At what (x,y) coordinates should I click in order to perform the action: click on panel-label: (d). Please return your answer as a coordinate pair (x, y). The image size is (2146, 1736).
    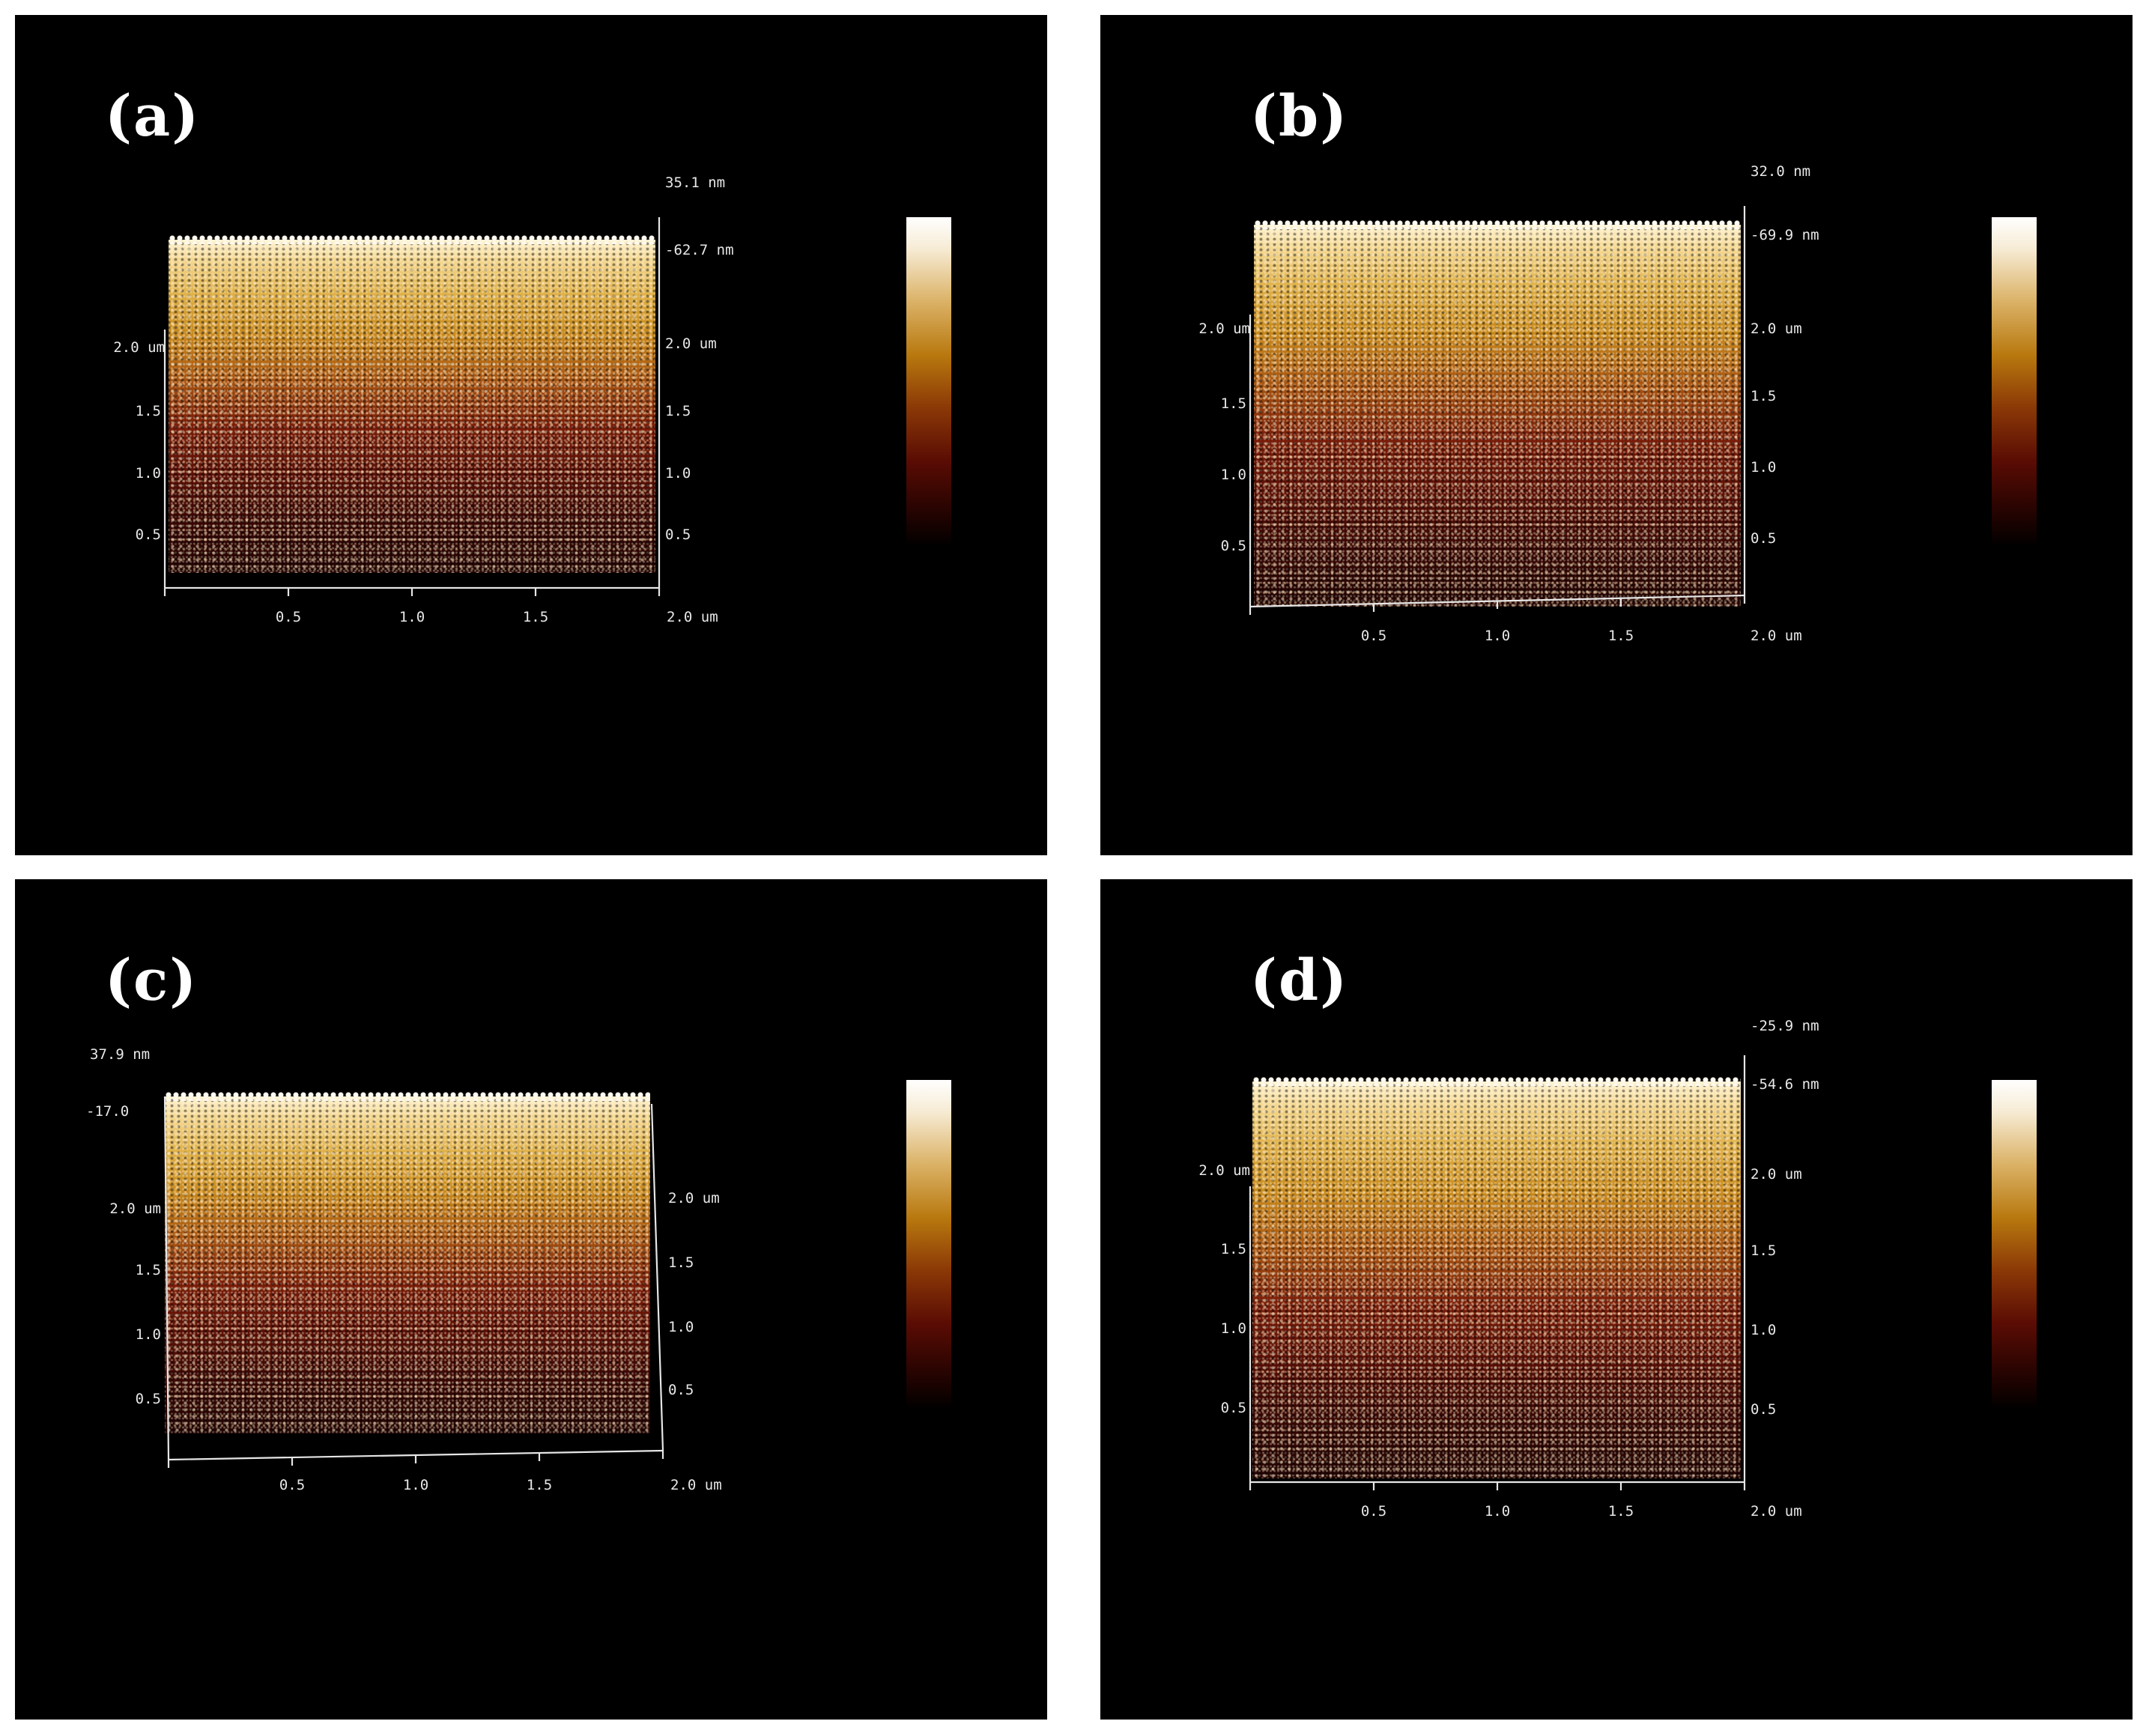
    Looking at the image, I should click on (1299, 980).